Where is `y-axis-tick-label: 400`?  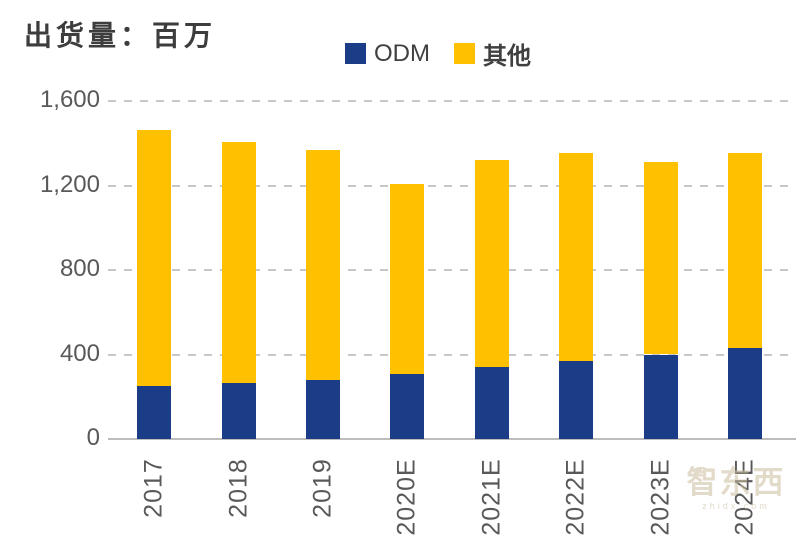
y-axis-tick-label: 400 is located at coordinates (79, 353).